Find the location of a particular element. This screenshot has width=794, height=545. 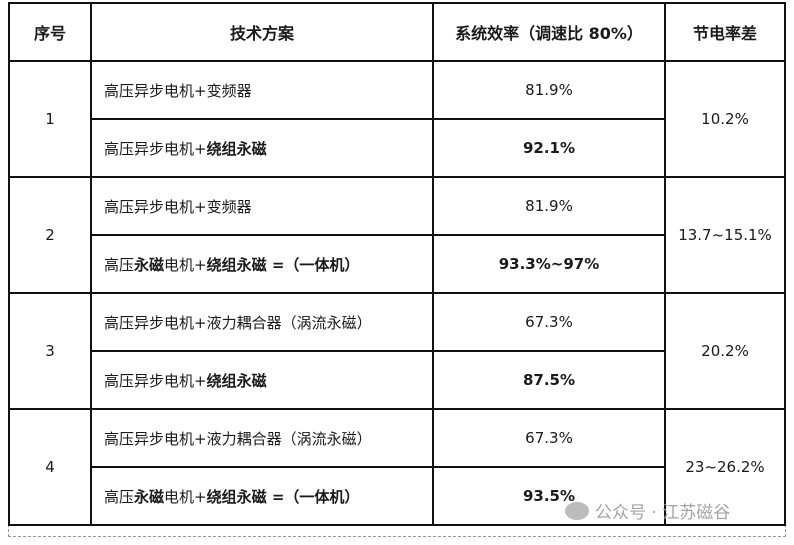

watermark: 公众号 · 江苏磁谷 is located at coordinates (647, 510).